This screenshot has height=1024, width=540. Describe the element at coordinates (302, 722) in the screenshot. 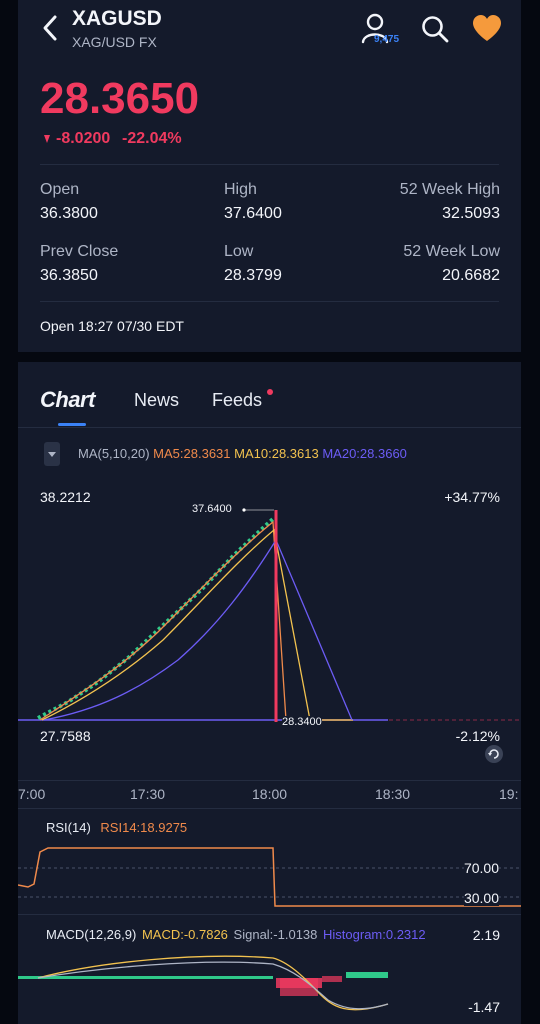

I see `low-marker-label: 28.3400` at that location.